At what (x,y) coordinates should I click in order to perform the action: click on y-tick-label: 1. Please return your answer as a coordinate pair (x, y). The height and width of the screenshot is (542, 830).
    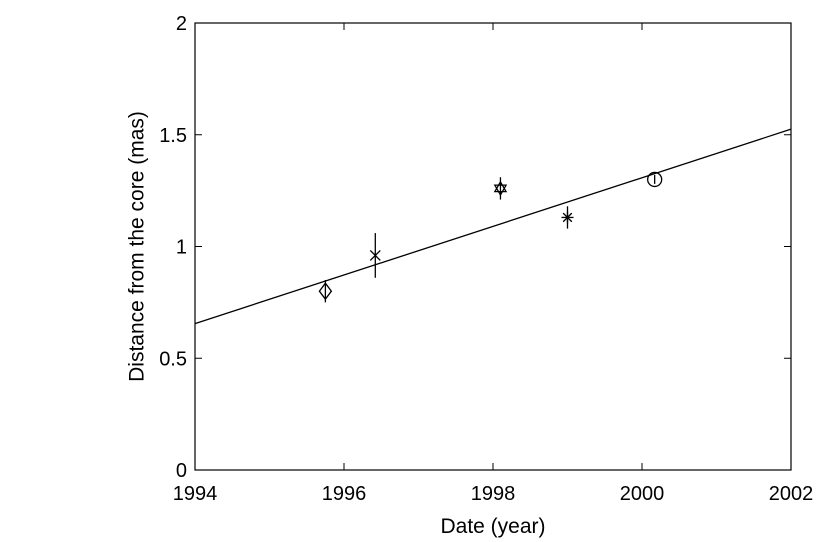
    Looking at the image, I should click on (181, 248).